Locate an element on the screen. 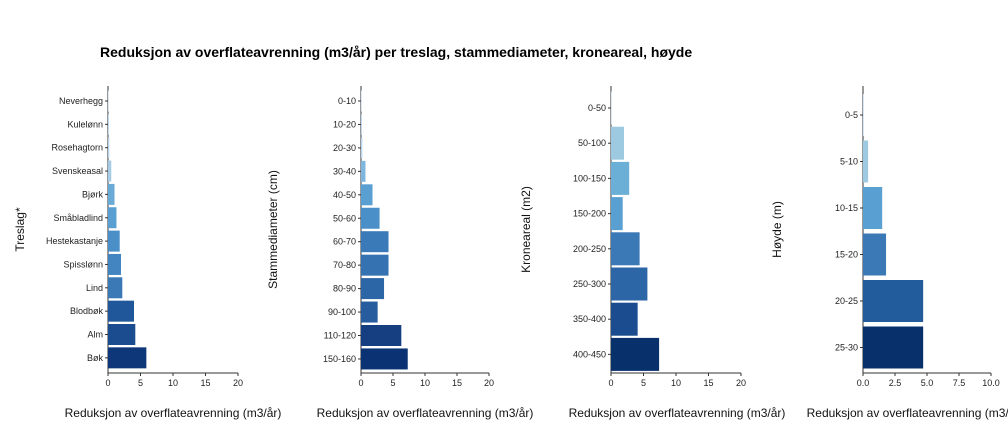  y-tick-label: Rosehagtorn is located at coordinates (77, 148).